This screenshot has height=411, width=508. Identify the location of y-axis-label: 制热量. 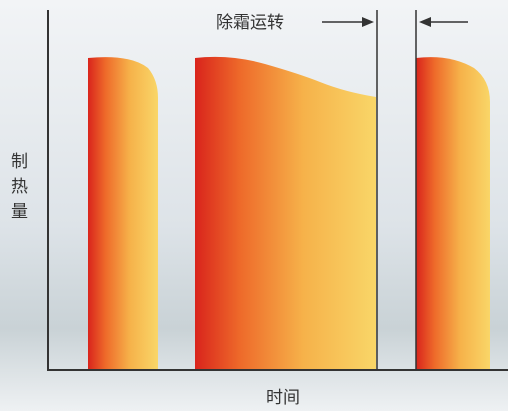
(17, 189).